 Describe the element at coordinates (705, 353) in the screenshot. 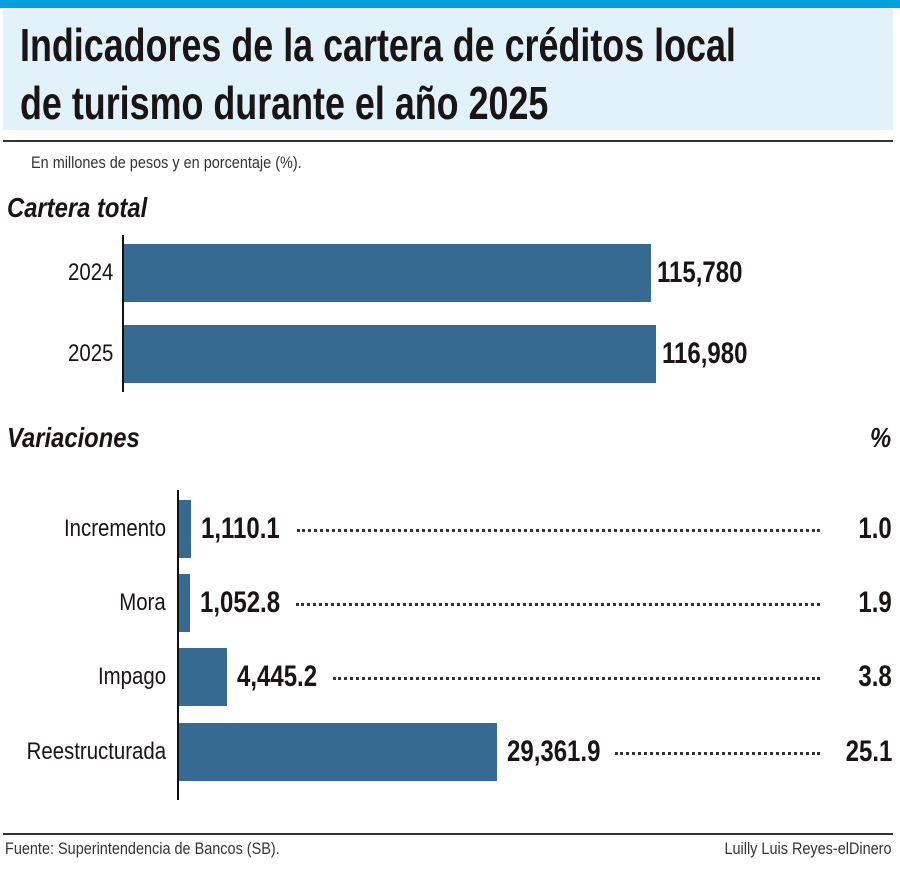

I see `value-label: 116,980` at that location.